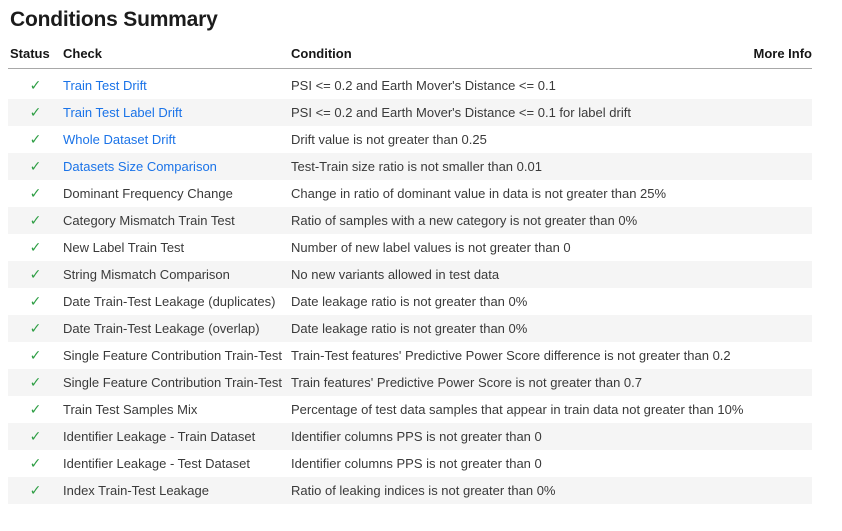  I want to click on check-name: Identifier Leakage - Train Dataset, so click(159, 436).